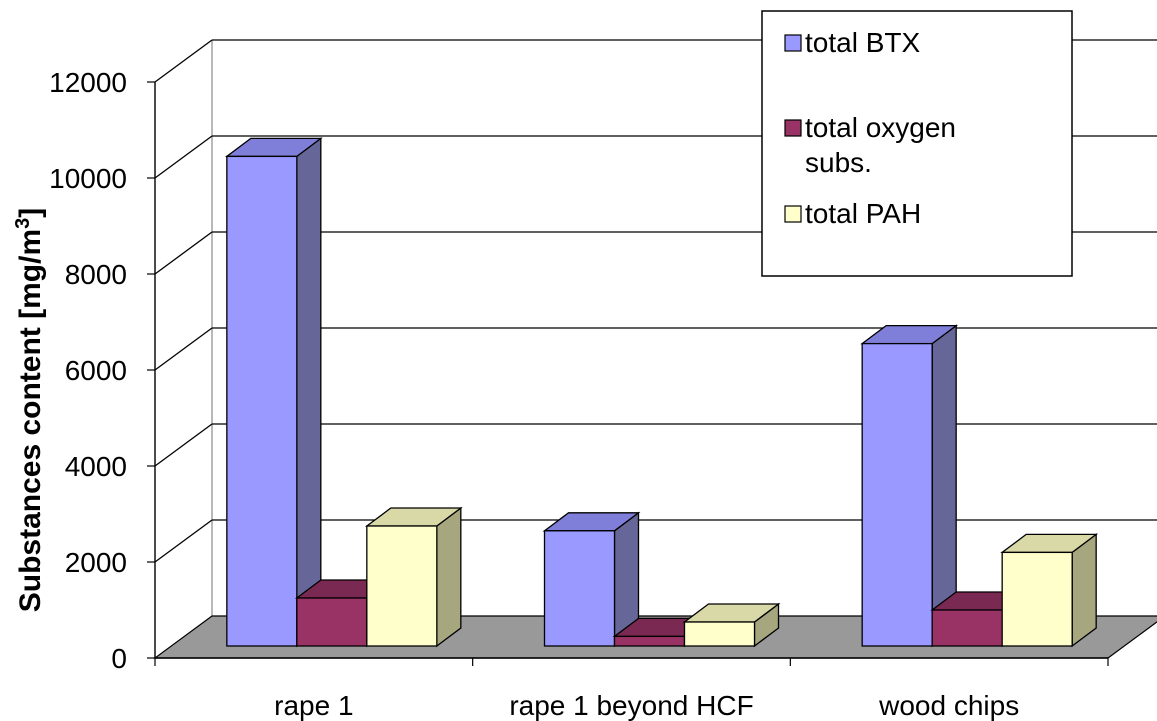 This screenshot has width=1157, height=721. I want to click on y-tick-label: 2000, so click(96, 562).